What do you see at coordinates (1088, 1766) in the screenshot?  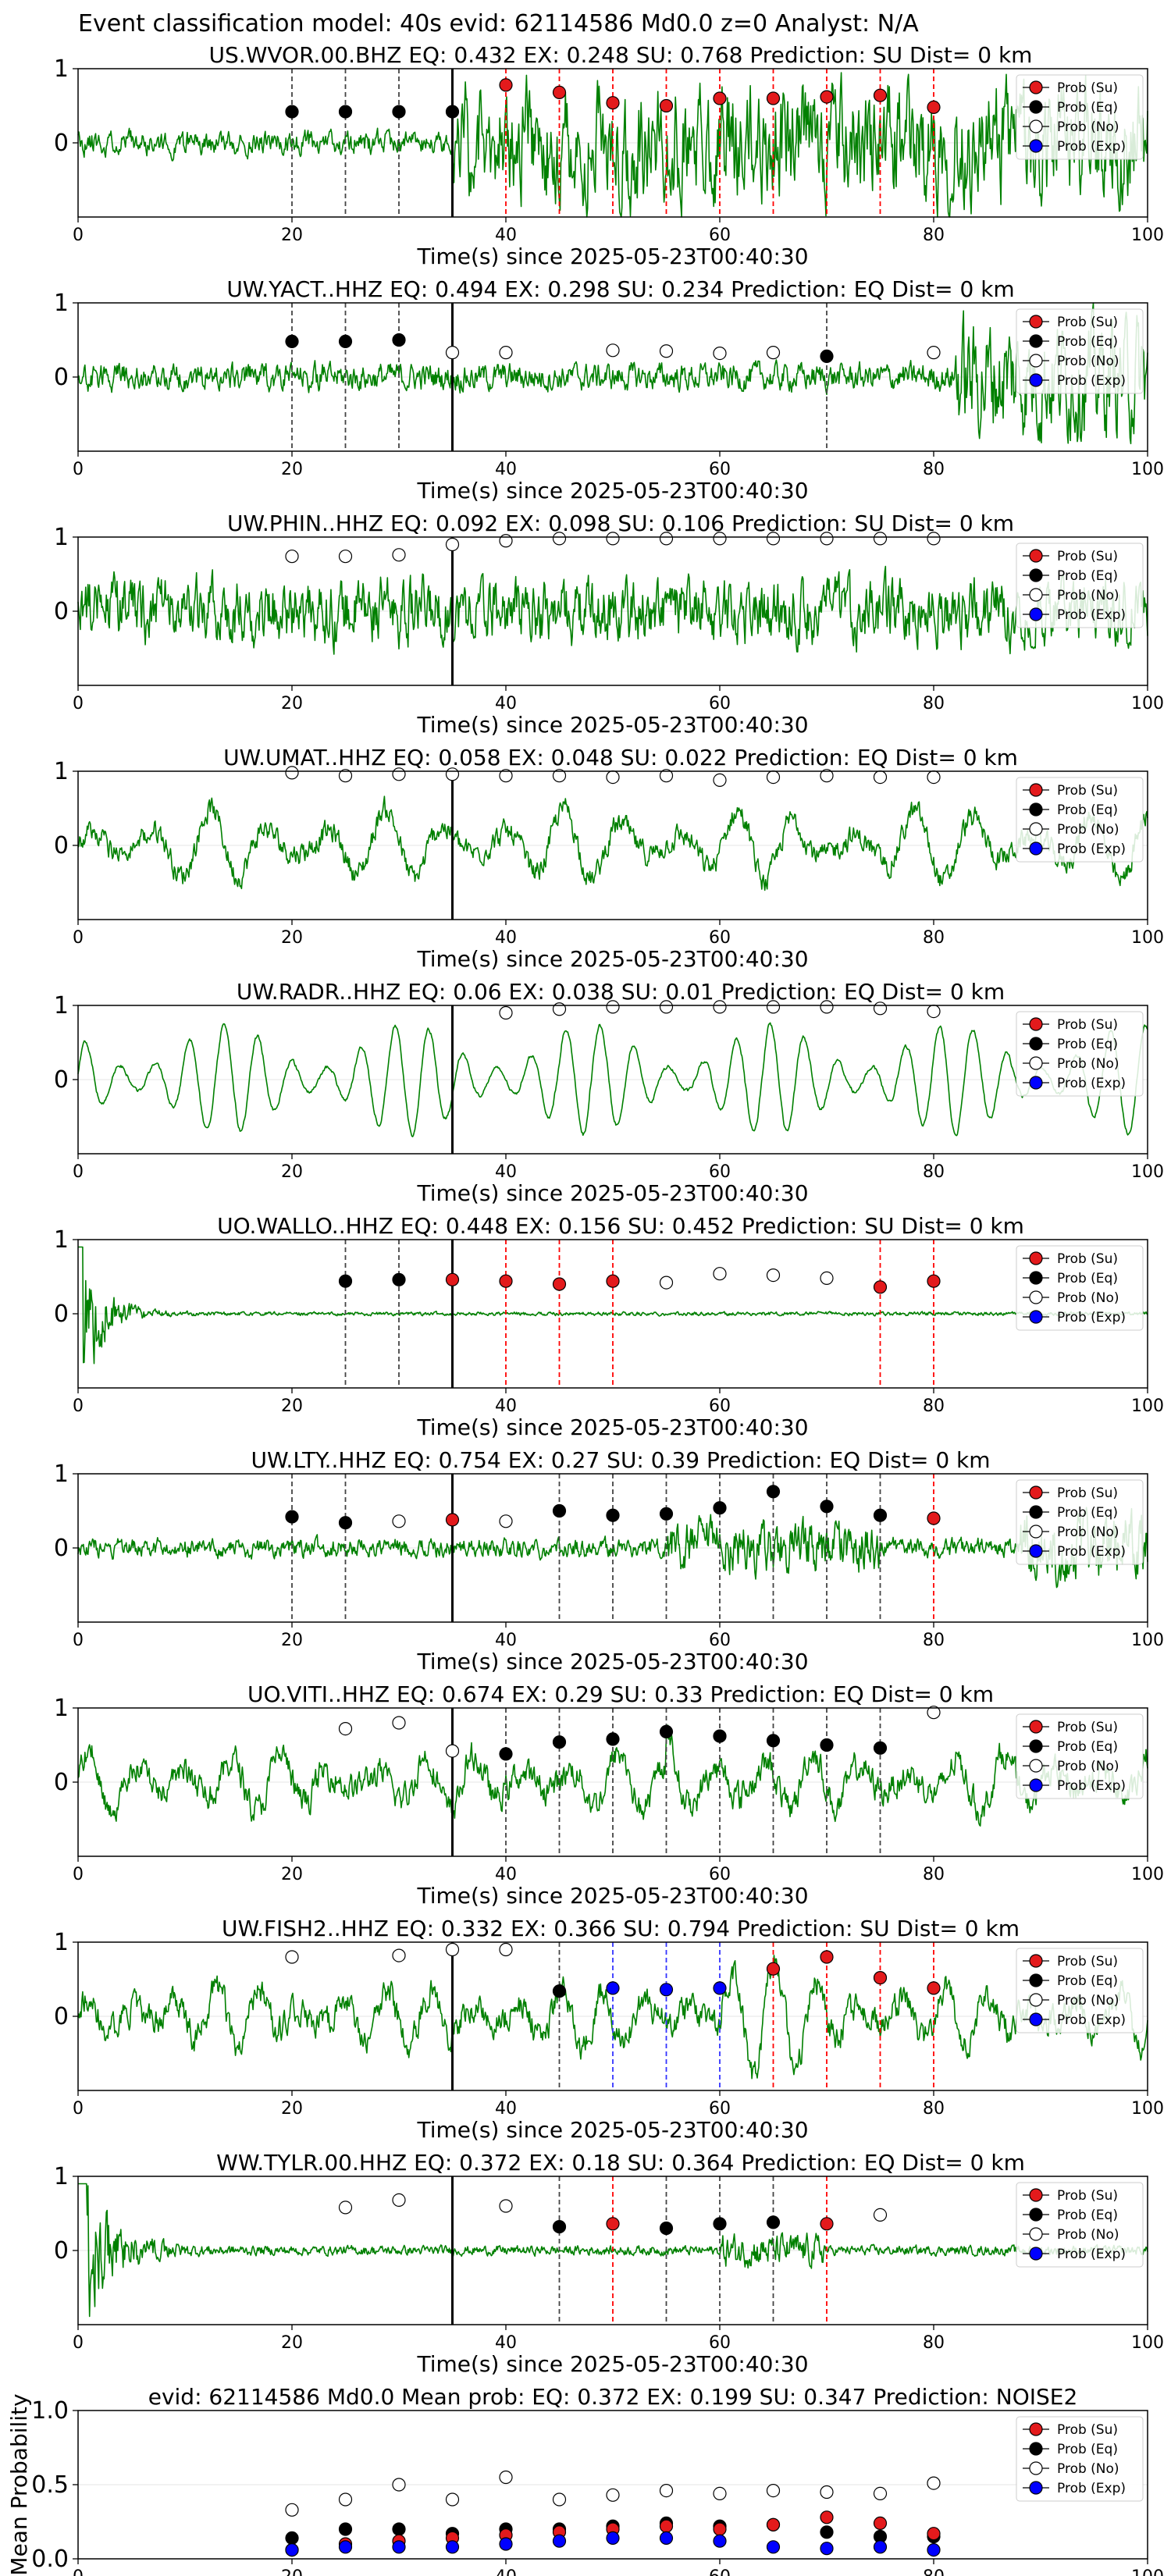 I see `legend-label: Prob (No)` at bounding box center [1088, 1766].